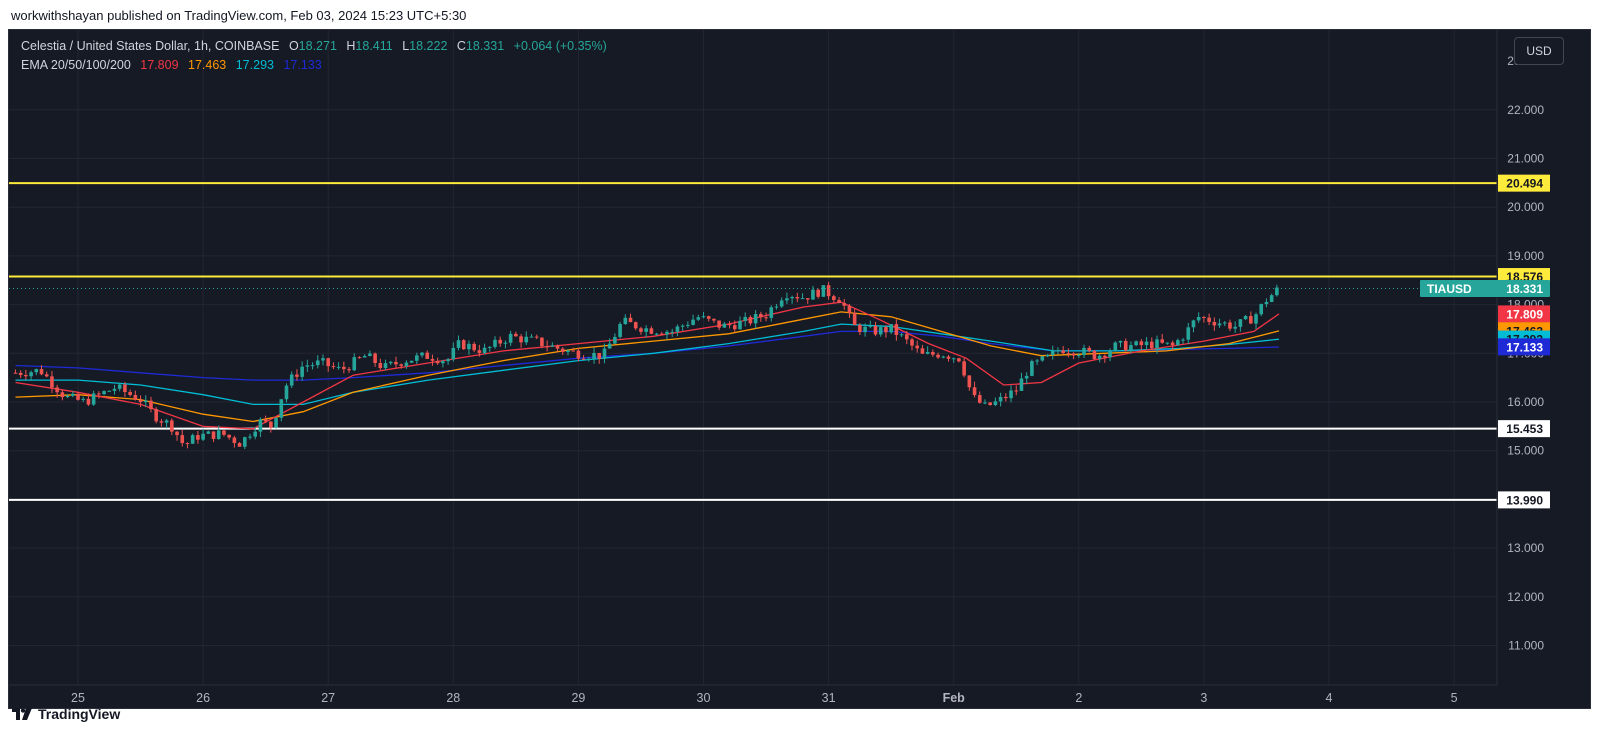 This screenshot has height=746, width=1600. Describe the element at coordinates (578, 698) in the screenshot. I see `x-tick-label: 29` at that location.